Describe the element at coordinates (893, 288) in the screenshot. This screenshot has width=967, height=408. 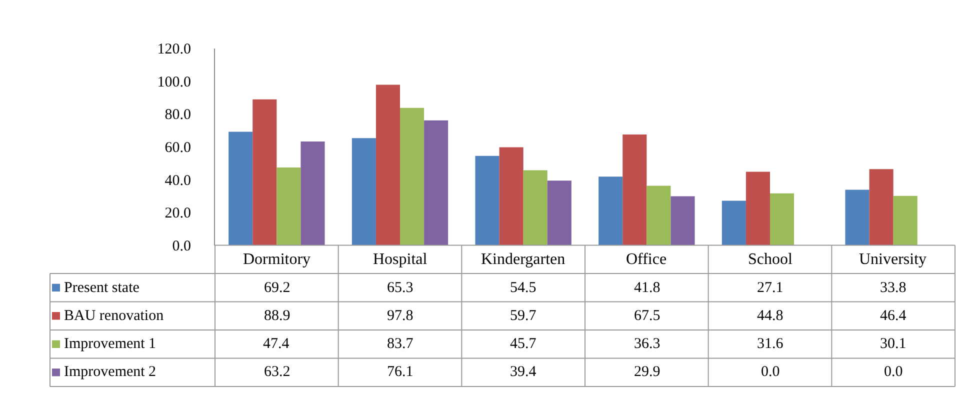
I see `data-label: 33.8` at that location.